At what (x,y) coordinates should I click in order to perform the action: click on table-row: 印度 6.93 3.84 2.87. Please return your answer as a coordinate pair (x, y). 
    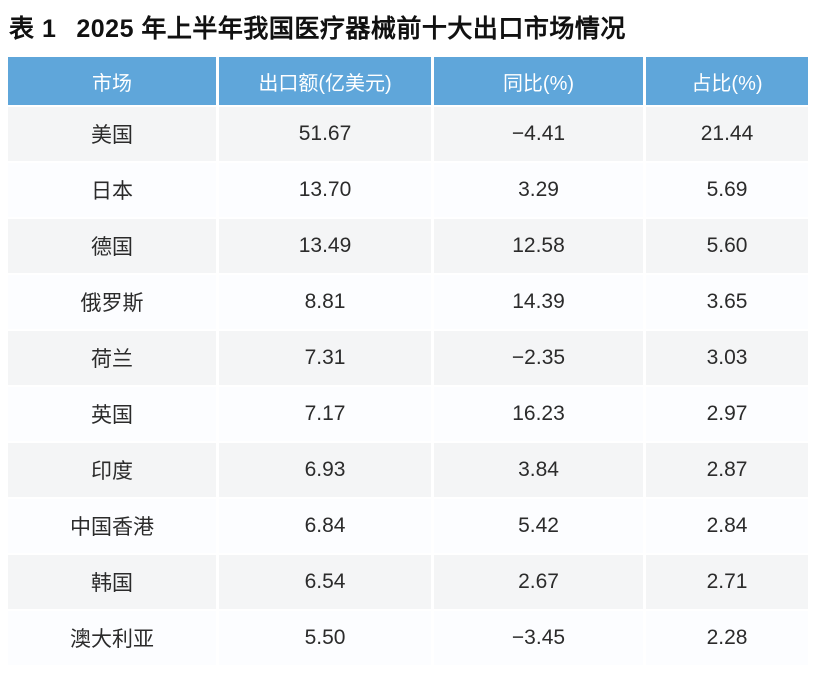
    Looking at the image, I should click on (408, 470).